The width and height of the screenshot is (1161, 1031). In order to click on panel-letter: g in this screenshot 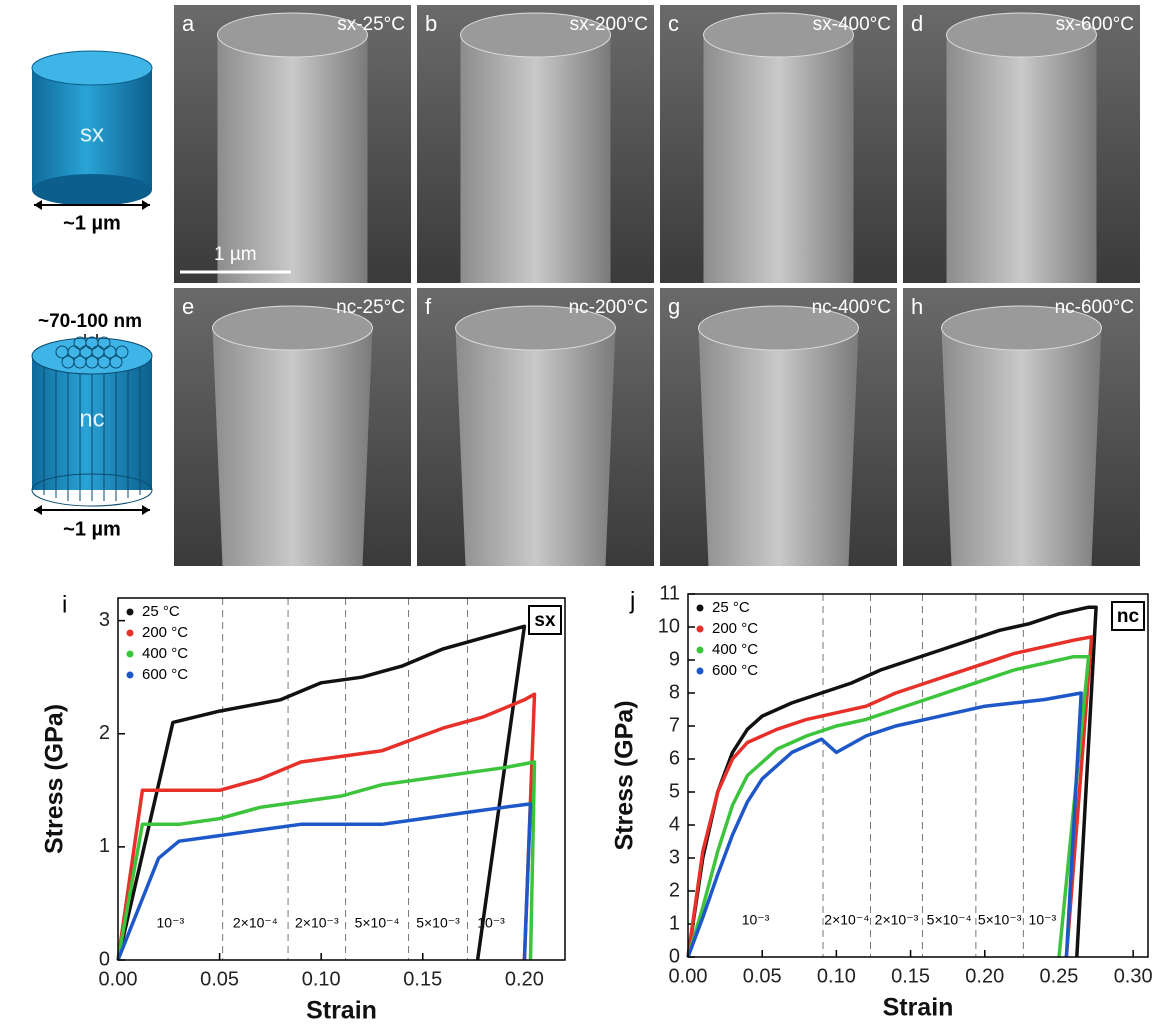, I will do `click(674, 306)`.